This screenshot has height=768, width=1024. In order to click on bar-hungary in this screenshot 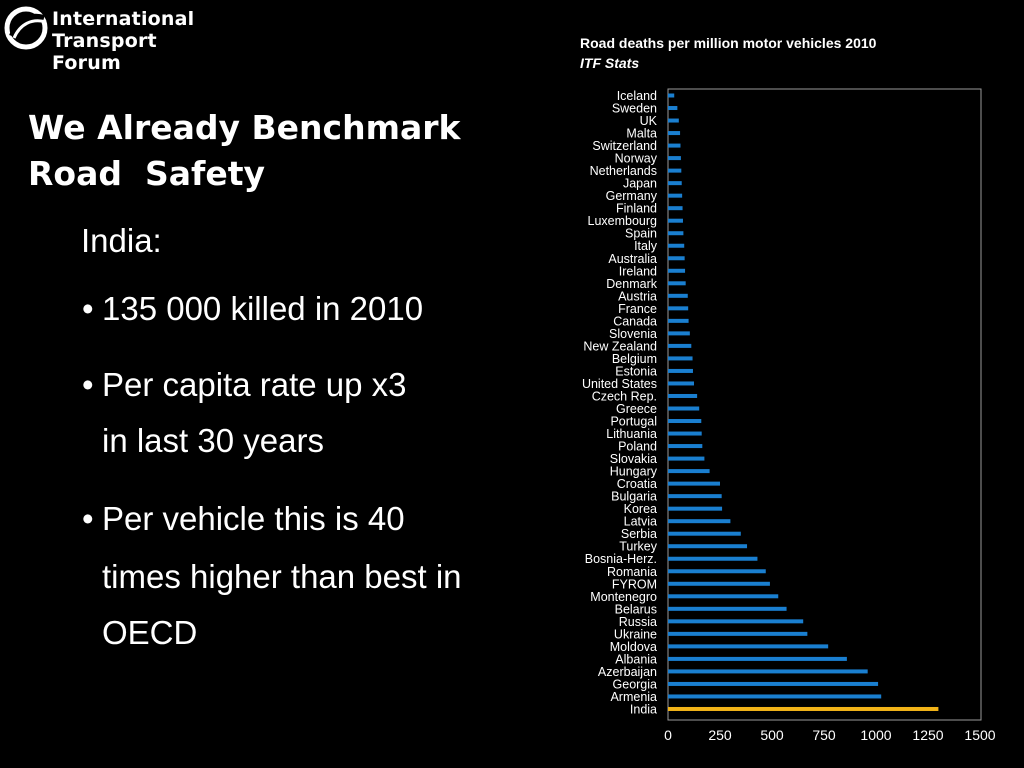, I will do `click(689, 471)`.